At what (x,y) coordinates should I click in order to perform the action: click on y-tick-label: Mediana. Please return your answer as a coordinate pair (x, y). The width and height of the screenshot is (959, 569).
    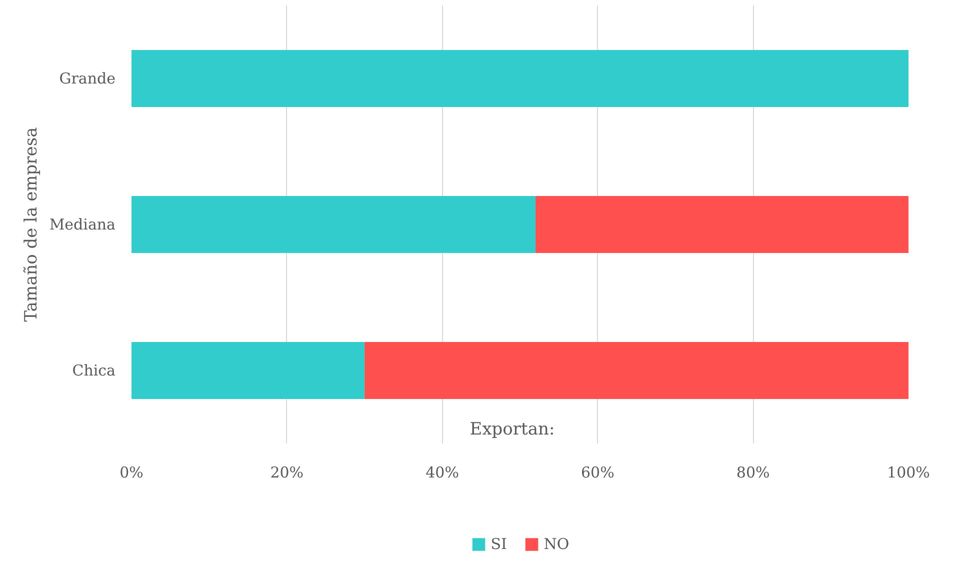
    Looking at the image, I should click on (82, 225).